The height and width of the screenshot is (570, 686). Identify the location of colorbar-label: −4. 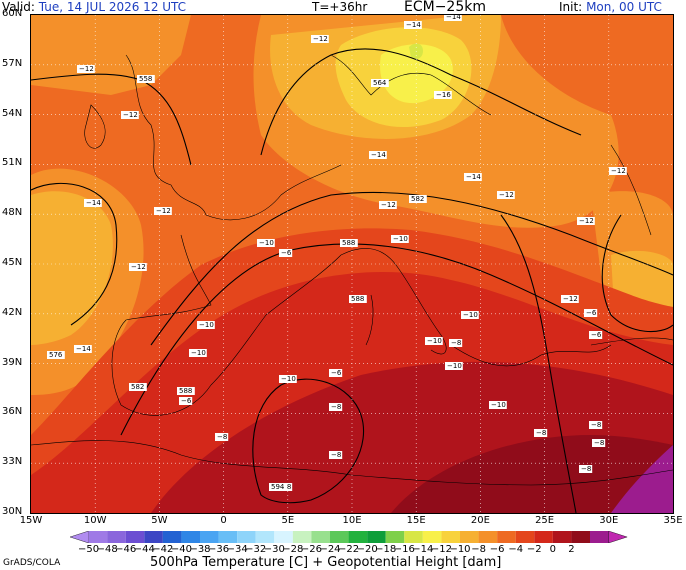
(516, 549).